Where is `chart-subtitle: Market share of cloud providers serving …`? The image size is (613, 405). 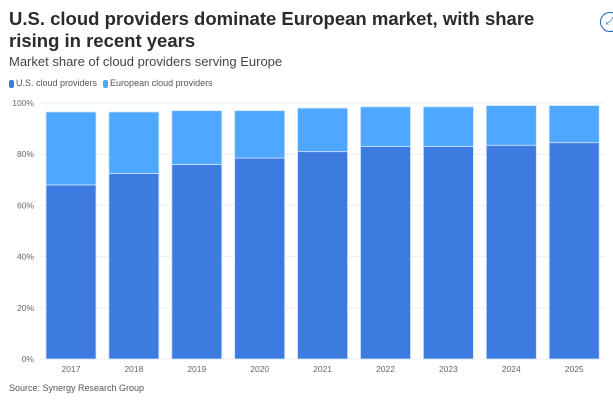
chart-subtitle: Market share of cloud providers serving … is located at coordinates (146, 61).